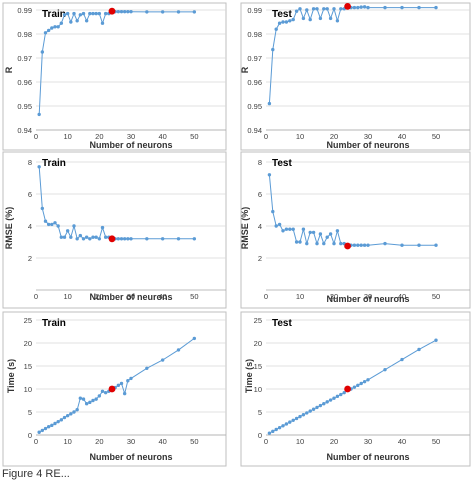 The image size is (474, 482). What do you see at coordinates (245, 69) in the screenshot?
I see `y-axis-label: R` at bounding box center [245, 69].